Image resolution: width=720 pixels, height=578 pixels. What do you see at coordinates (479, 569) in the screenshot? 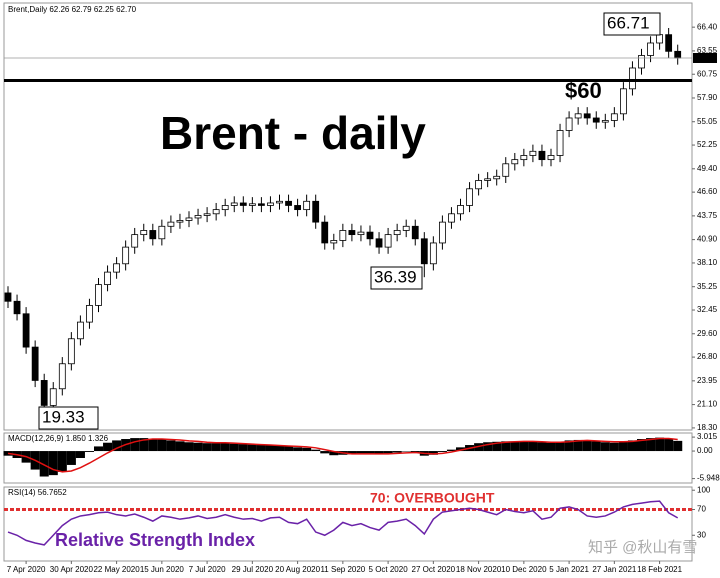
I see `x-tick-label: 18 Nov 2020` at bounding box center [479, 569].